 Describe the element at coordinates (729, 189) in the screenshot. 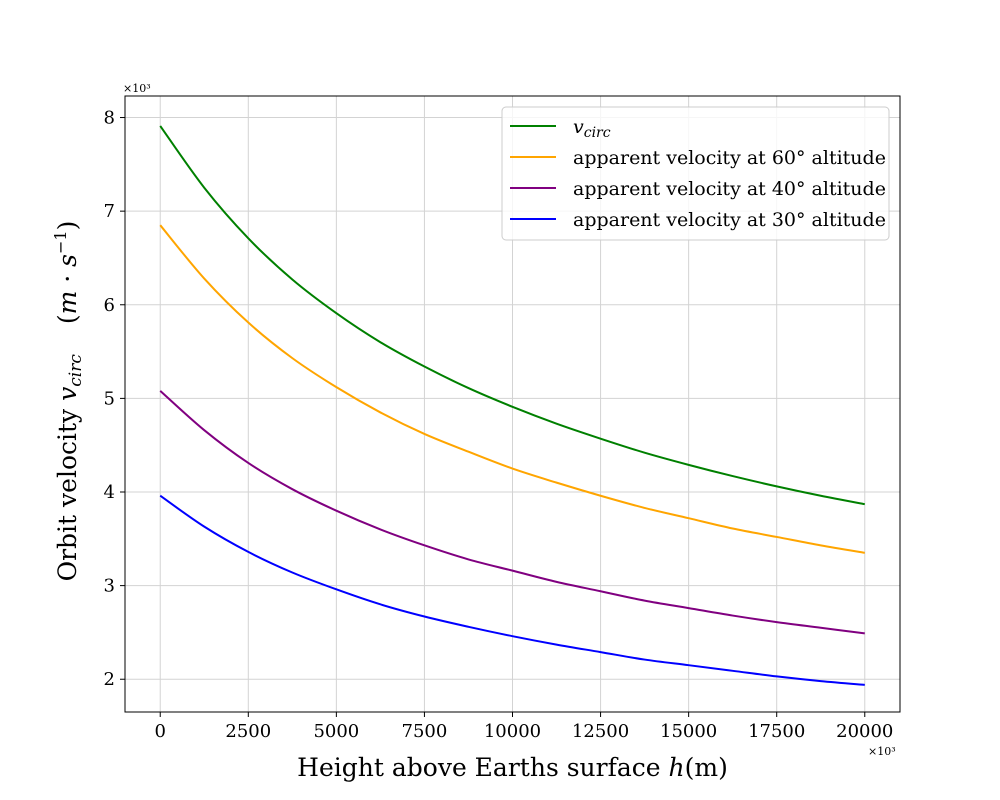

I see `legend-label-2: apparent velocity at 40° altitude` at that location.